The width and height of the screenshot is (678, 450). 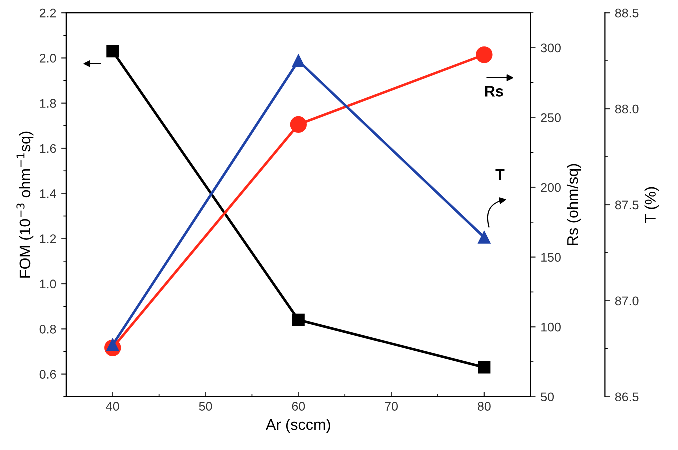 What do you see at coordinates (574, 205) in the screenshot?
I see `y2-axis-title: Rs (ohm/sq)` at bounding box center [574, 205].